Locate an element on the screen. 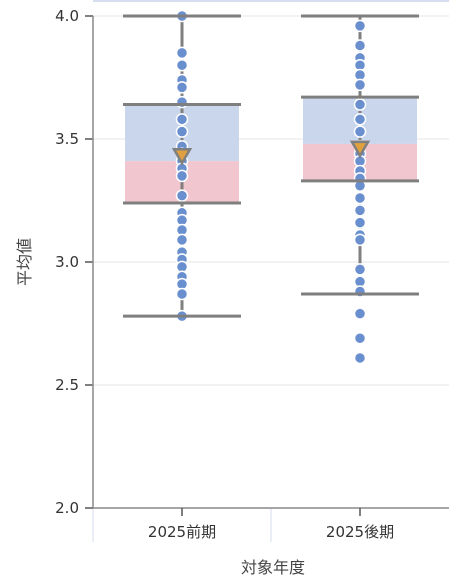 The height and width of the screenshot is (576, 449). y-tick-label: 2.5 is located at coordinates (67, 385).